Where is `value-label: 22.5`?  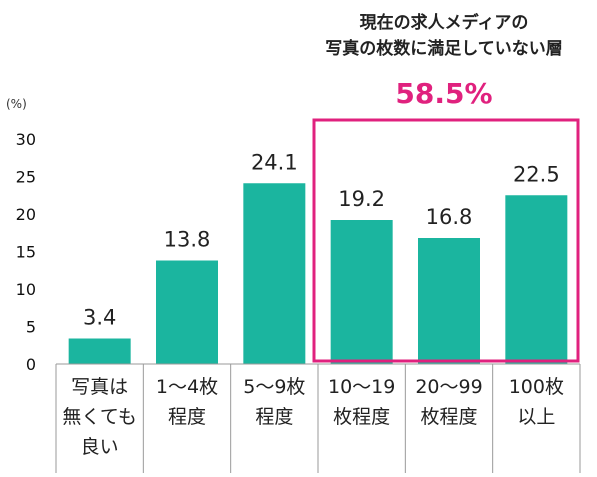
value-label: 22.5 is located at coordinates (536, 174).